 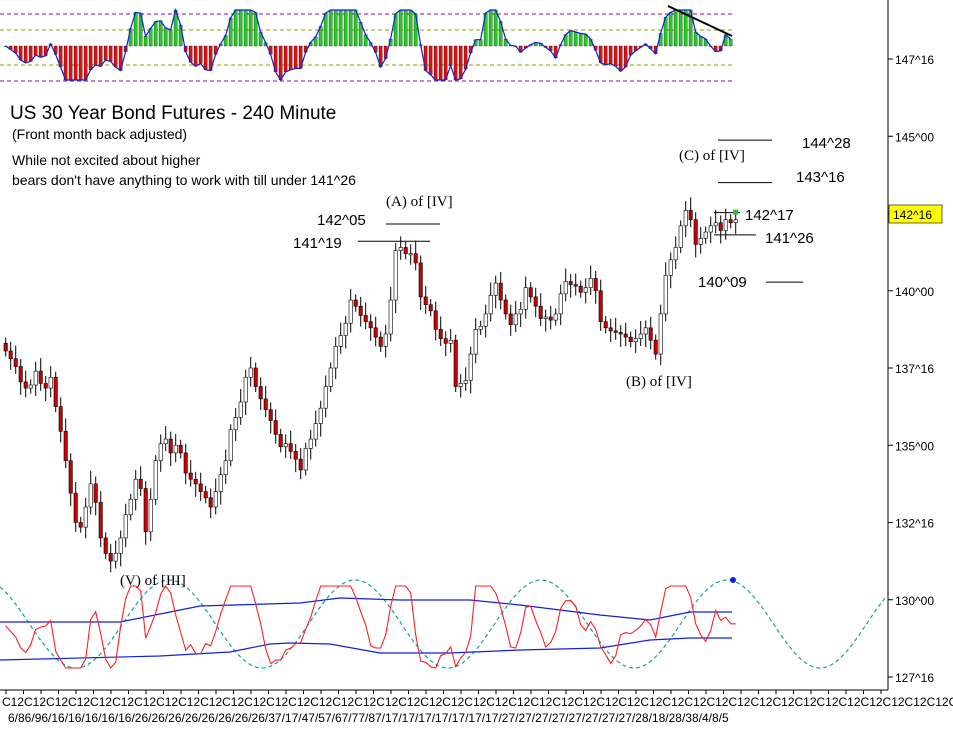 What do you see at coordinates (912, 215) in the screenshot?
I see `current-price-label: 142^16` at bounding box center [912, 215].